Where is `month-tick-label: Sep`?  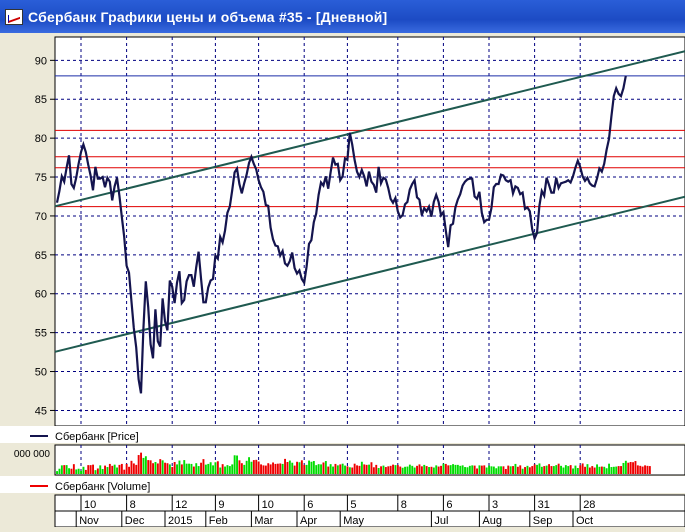
month-tick-label: Sep is located at coordinates (543, 521).